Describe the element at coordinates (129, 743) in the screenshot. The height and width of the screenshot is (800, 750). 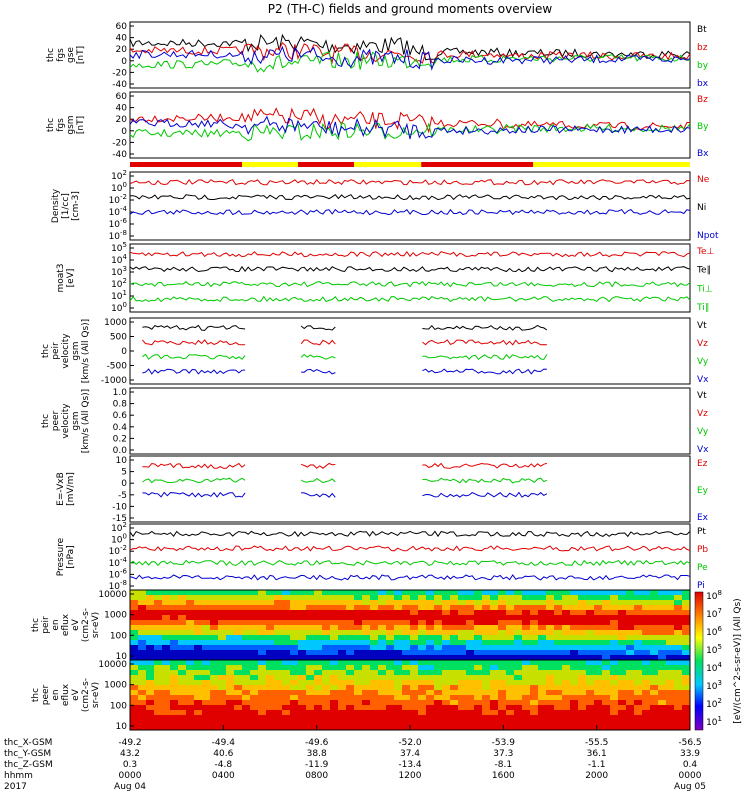
I see `x-tick-label: -49.2` at that location.